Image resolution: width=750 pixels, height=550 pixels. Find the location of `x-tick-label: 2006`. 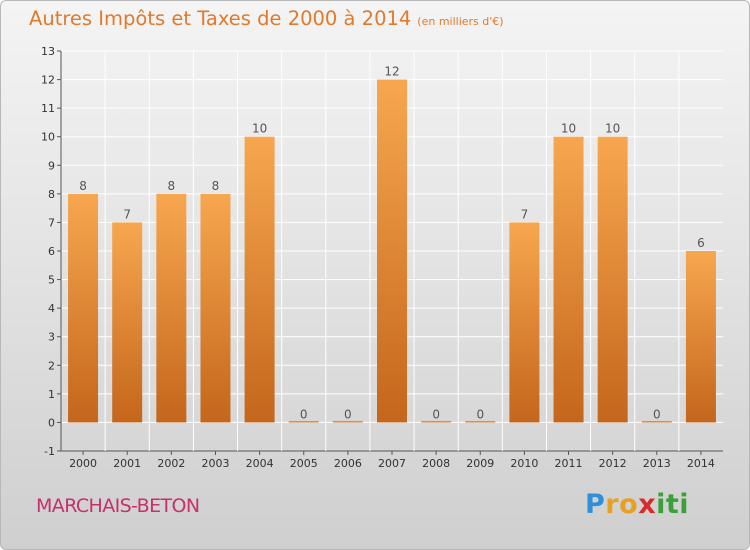

x-tick-label: 2006 is located at coordinates (348, 463).